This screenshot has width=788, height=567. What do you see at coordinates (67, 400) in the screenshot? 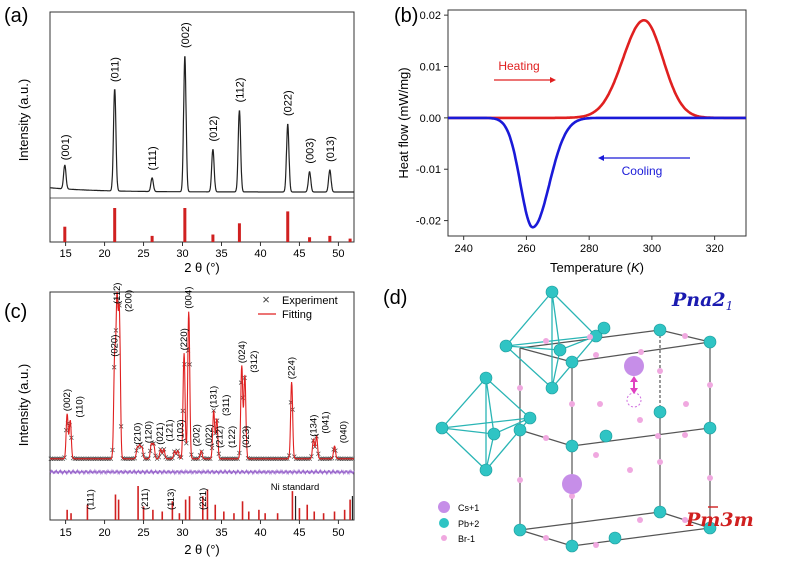
I see `peak-label-c: (002)` at bounding box center [67, 400].